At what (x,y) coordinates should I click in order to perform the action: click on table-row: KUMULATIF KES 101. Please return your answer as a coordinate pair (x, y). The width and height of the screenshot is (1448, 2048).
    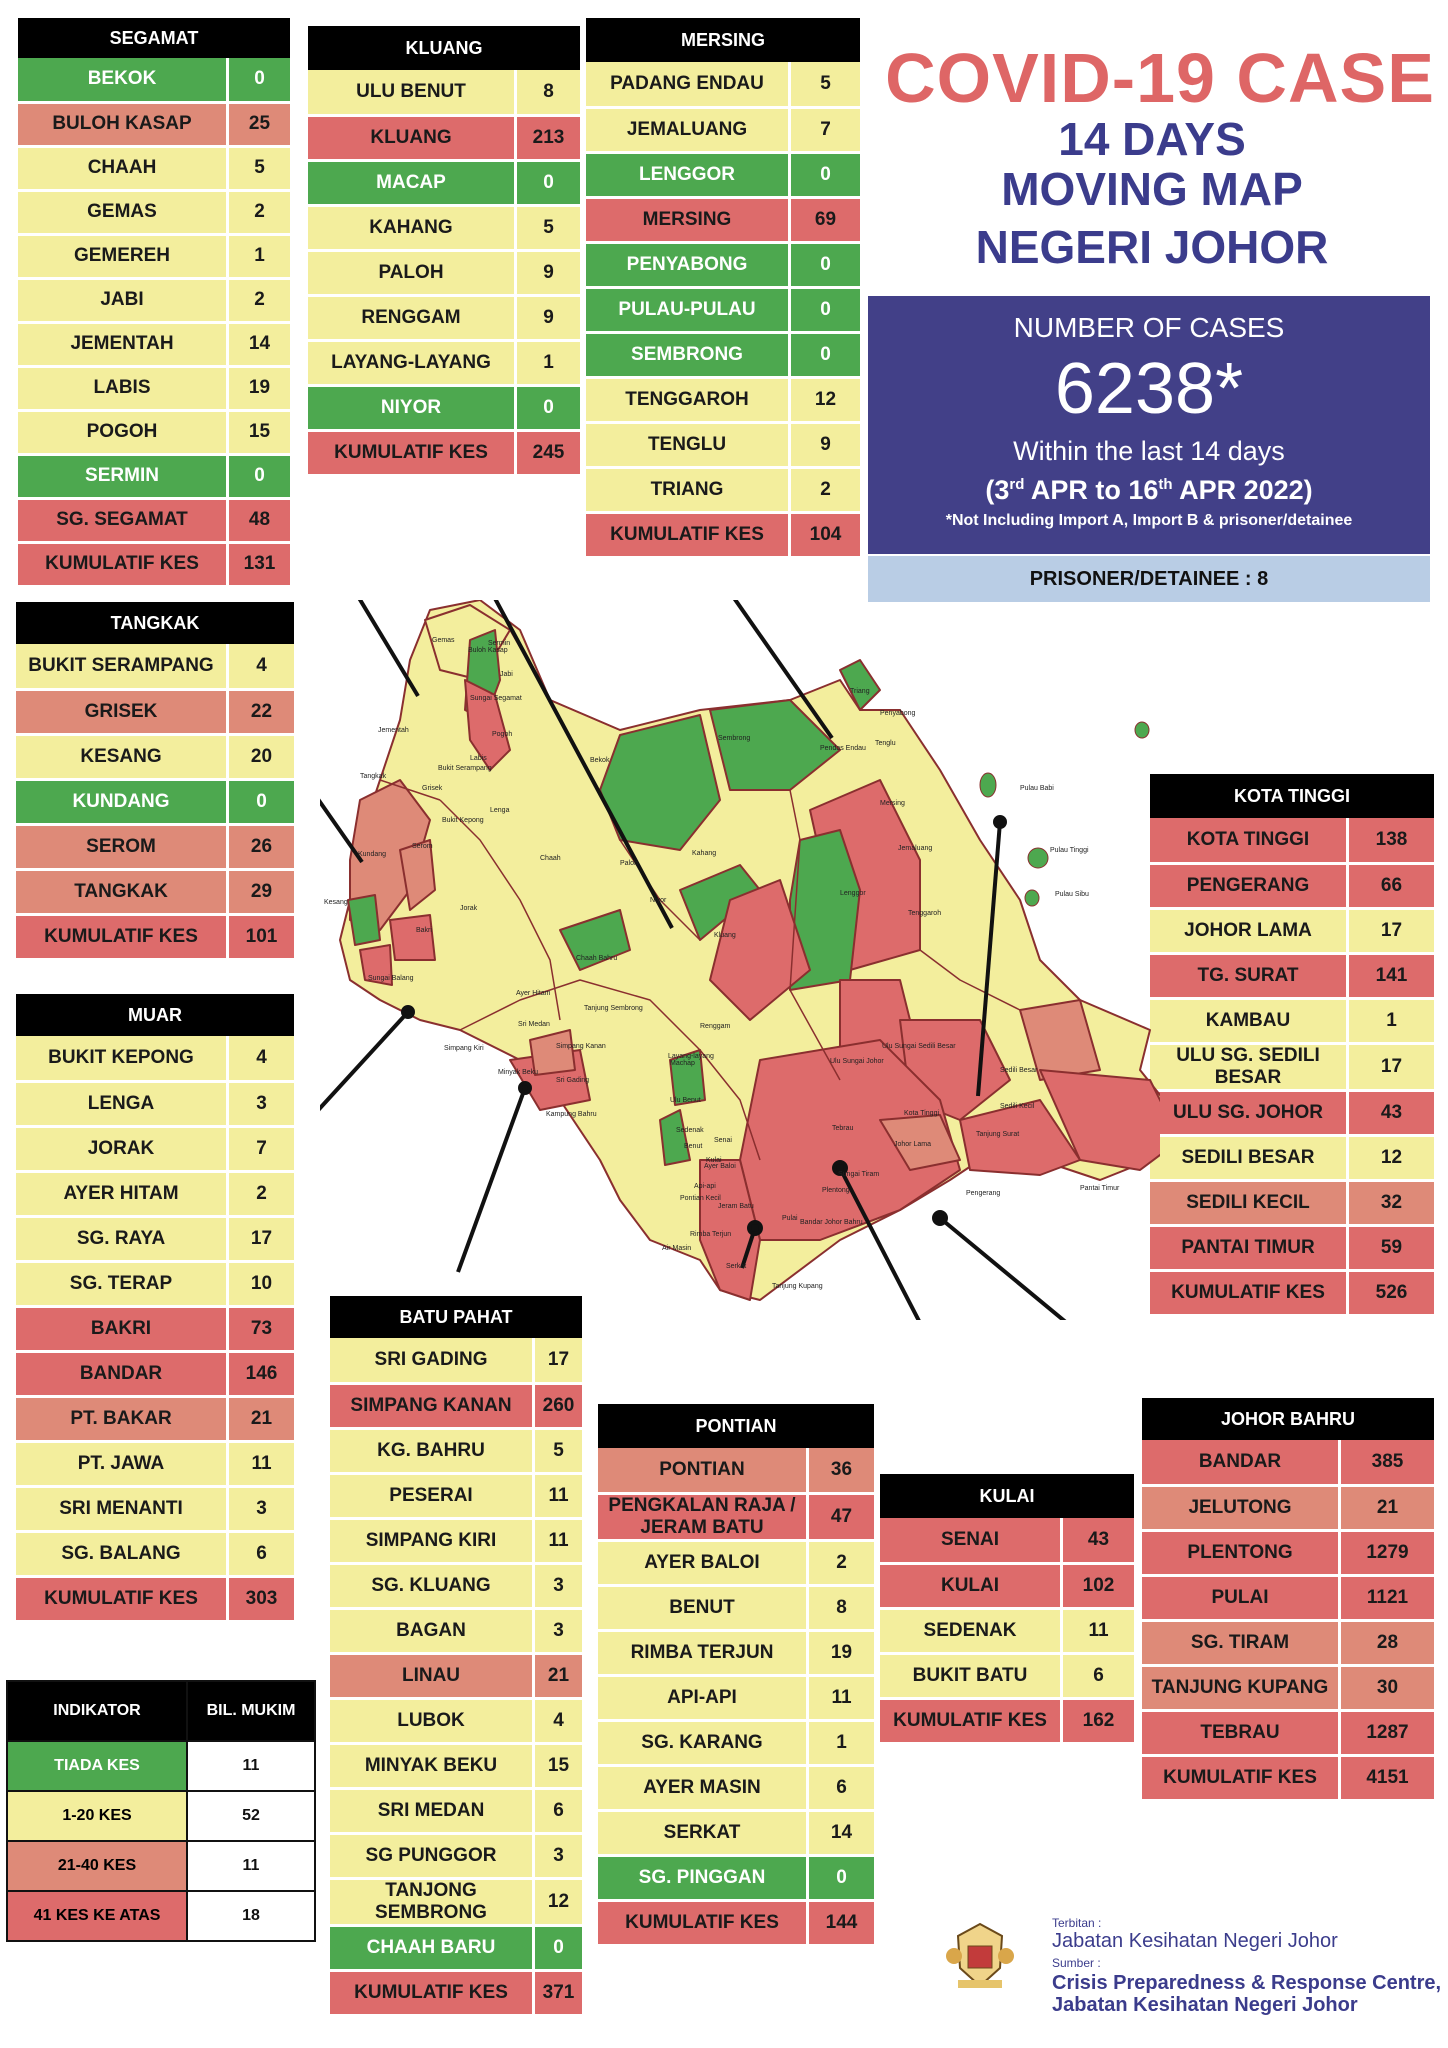
    Looking at the image, I should click on (155, 937).